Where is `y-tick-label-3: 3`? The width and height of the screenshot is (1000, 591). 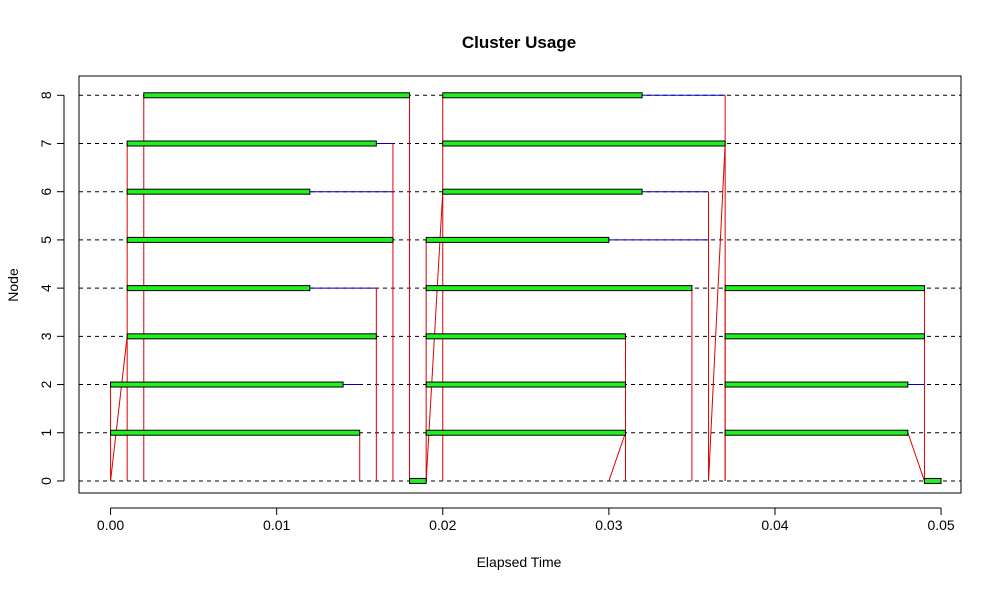 y-tick-label-3: 3 is located at coordinates (46, 336).